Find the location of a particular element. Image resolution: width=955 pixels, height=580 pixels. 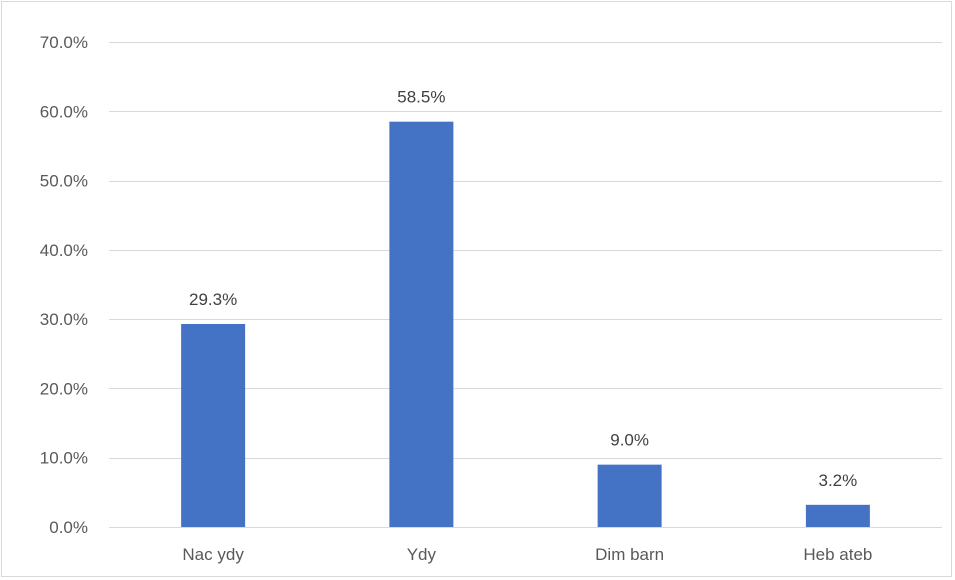

y-tick-label: 30.0% is located at coordinates (64, 319).